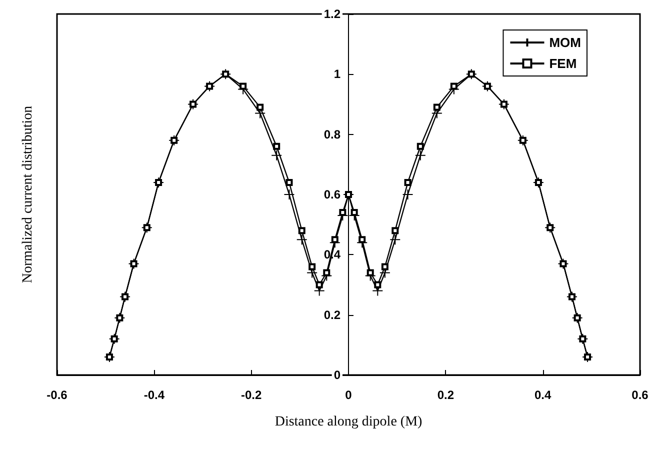  Describe the element at coordinates (28, 195) in the screenshot. I see `y-axis-title: Normalized current distribution` at that location.